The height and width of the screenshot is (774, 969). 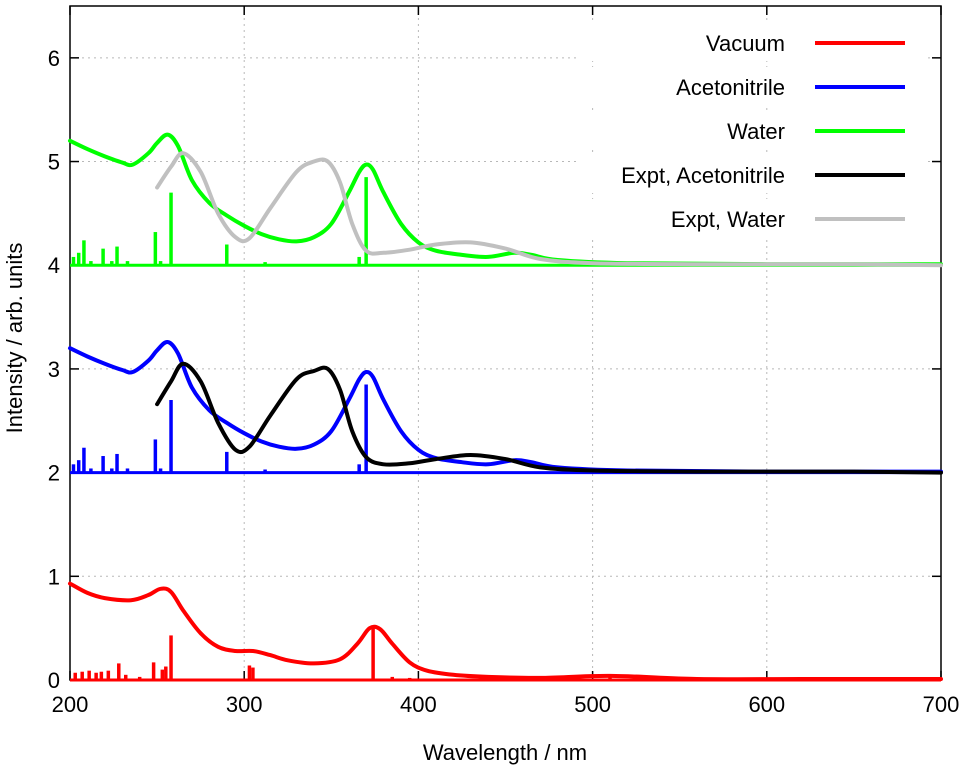 I want to click on series-expt-water, so click(x=549, y=209).